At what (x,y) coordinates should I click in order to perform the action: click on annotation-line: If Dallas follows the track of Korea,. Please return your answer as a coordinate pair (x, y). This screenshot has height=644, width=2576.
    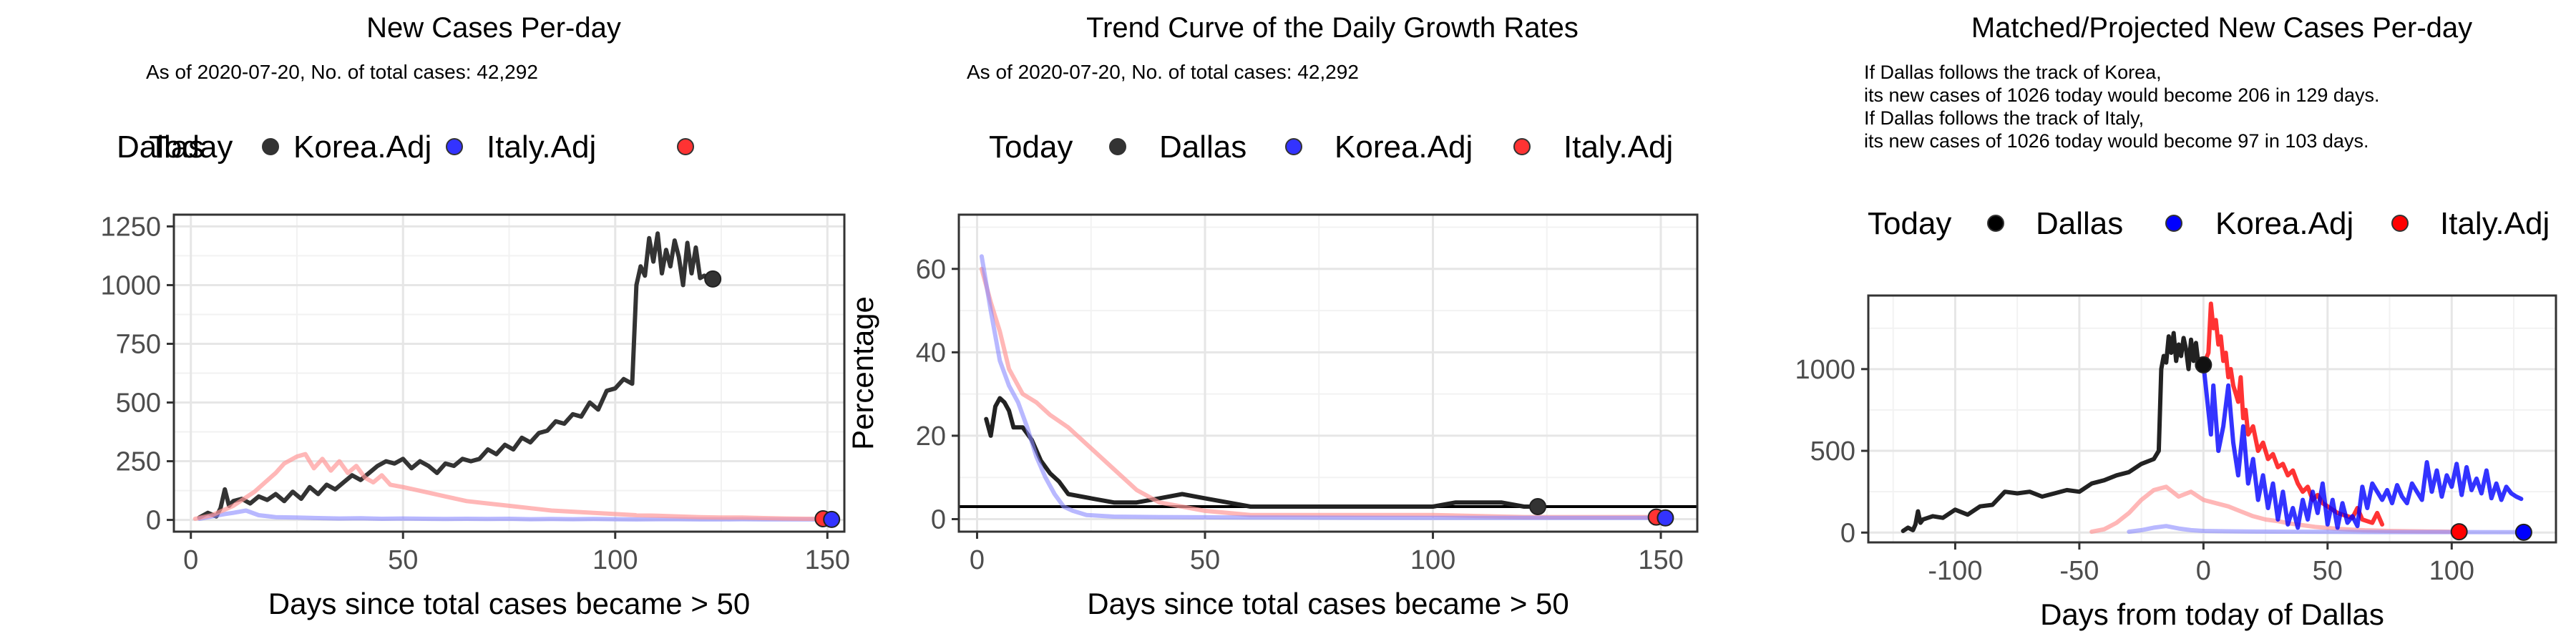
    Looking at the image, I should click on (2013, 72).